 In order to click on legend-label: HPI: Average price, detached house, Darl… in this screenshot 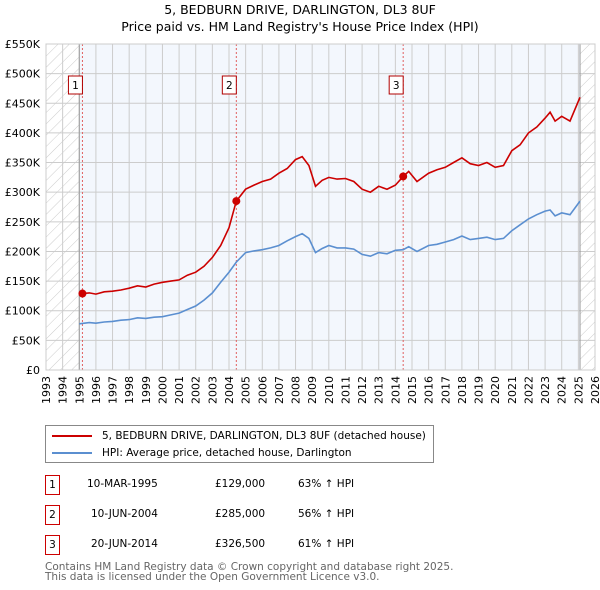, I will do `click(227, 452)`.